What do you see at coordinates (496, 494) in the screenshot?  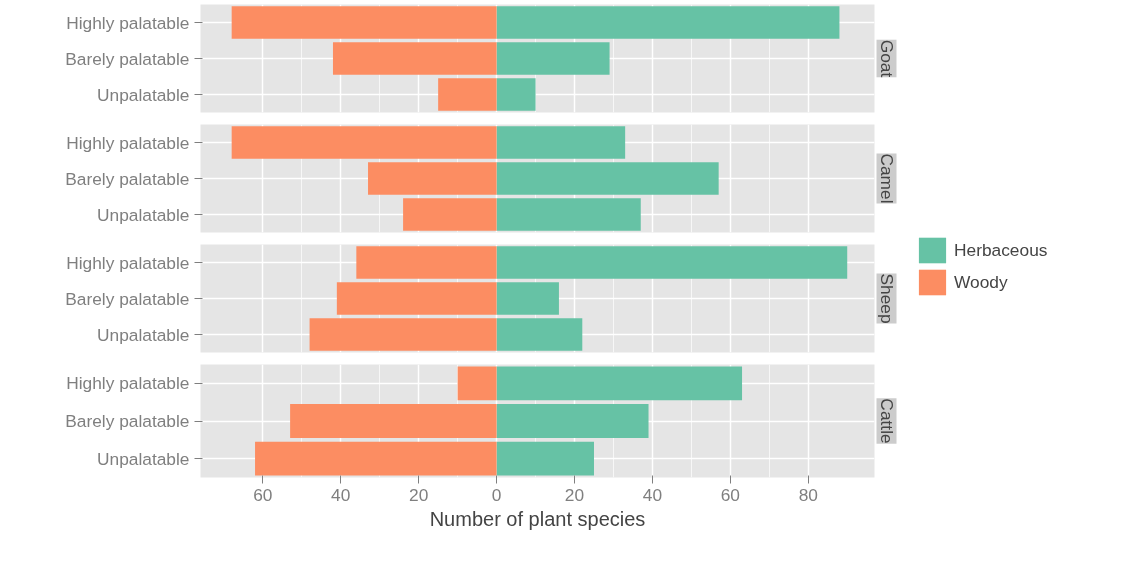 I see `x-tick-label: 0` at bounding box center [496, 494].